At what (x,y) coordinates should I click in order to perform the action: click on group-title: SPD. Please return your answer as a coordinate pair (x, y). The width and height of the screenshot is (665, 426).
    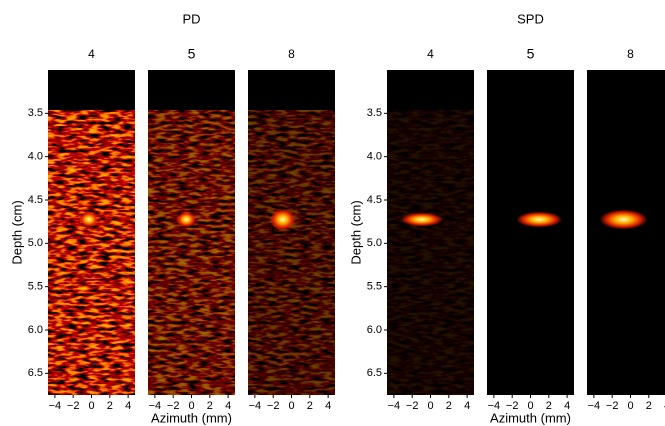
    Looking at the image, I should click on (530, 18).